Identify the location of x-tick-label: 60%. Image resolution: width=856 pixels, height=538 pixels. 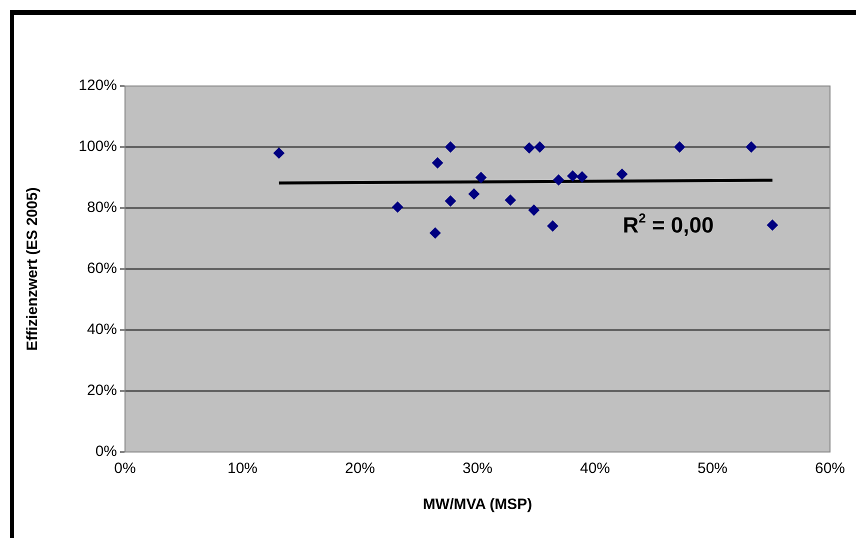
(830, 469).